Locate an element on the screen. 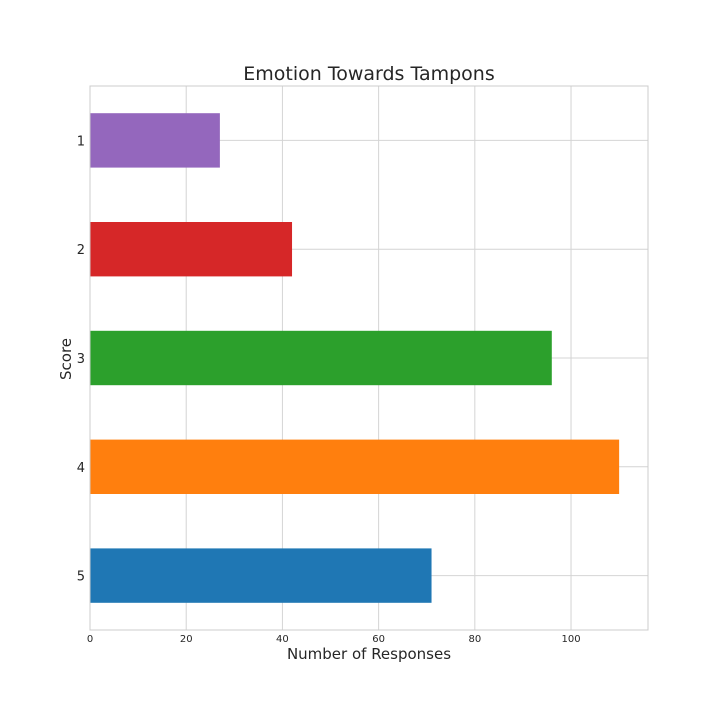 The width and height of the screenshot is (720, 720). y-tick-label: 3 is located at coordinates (81, 359).